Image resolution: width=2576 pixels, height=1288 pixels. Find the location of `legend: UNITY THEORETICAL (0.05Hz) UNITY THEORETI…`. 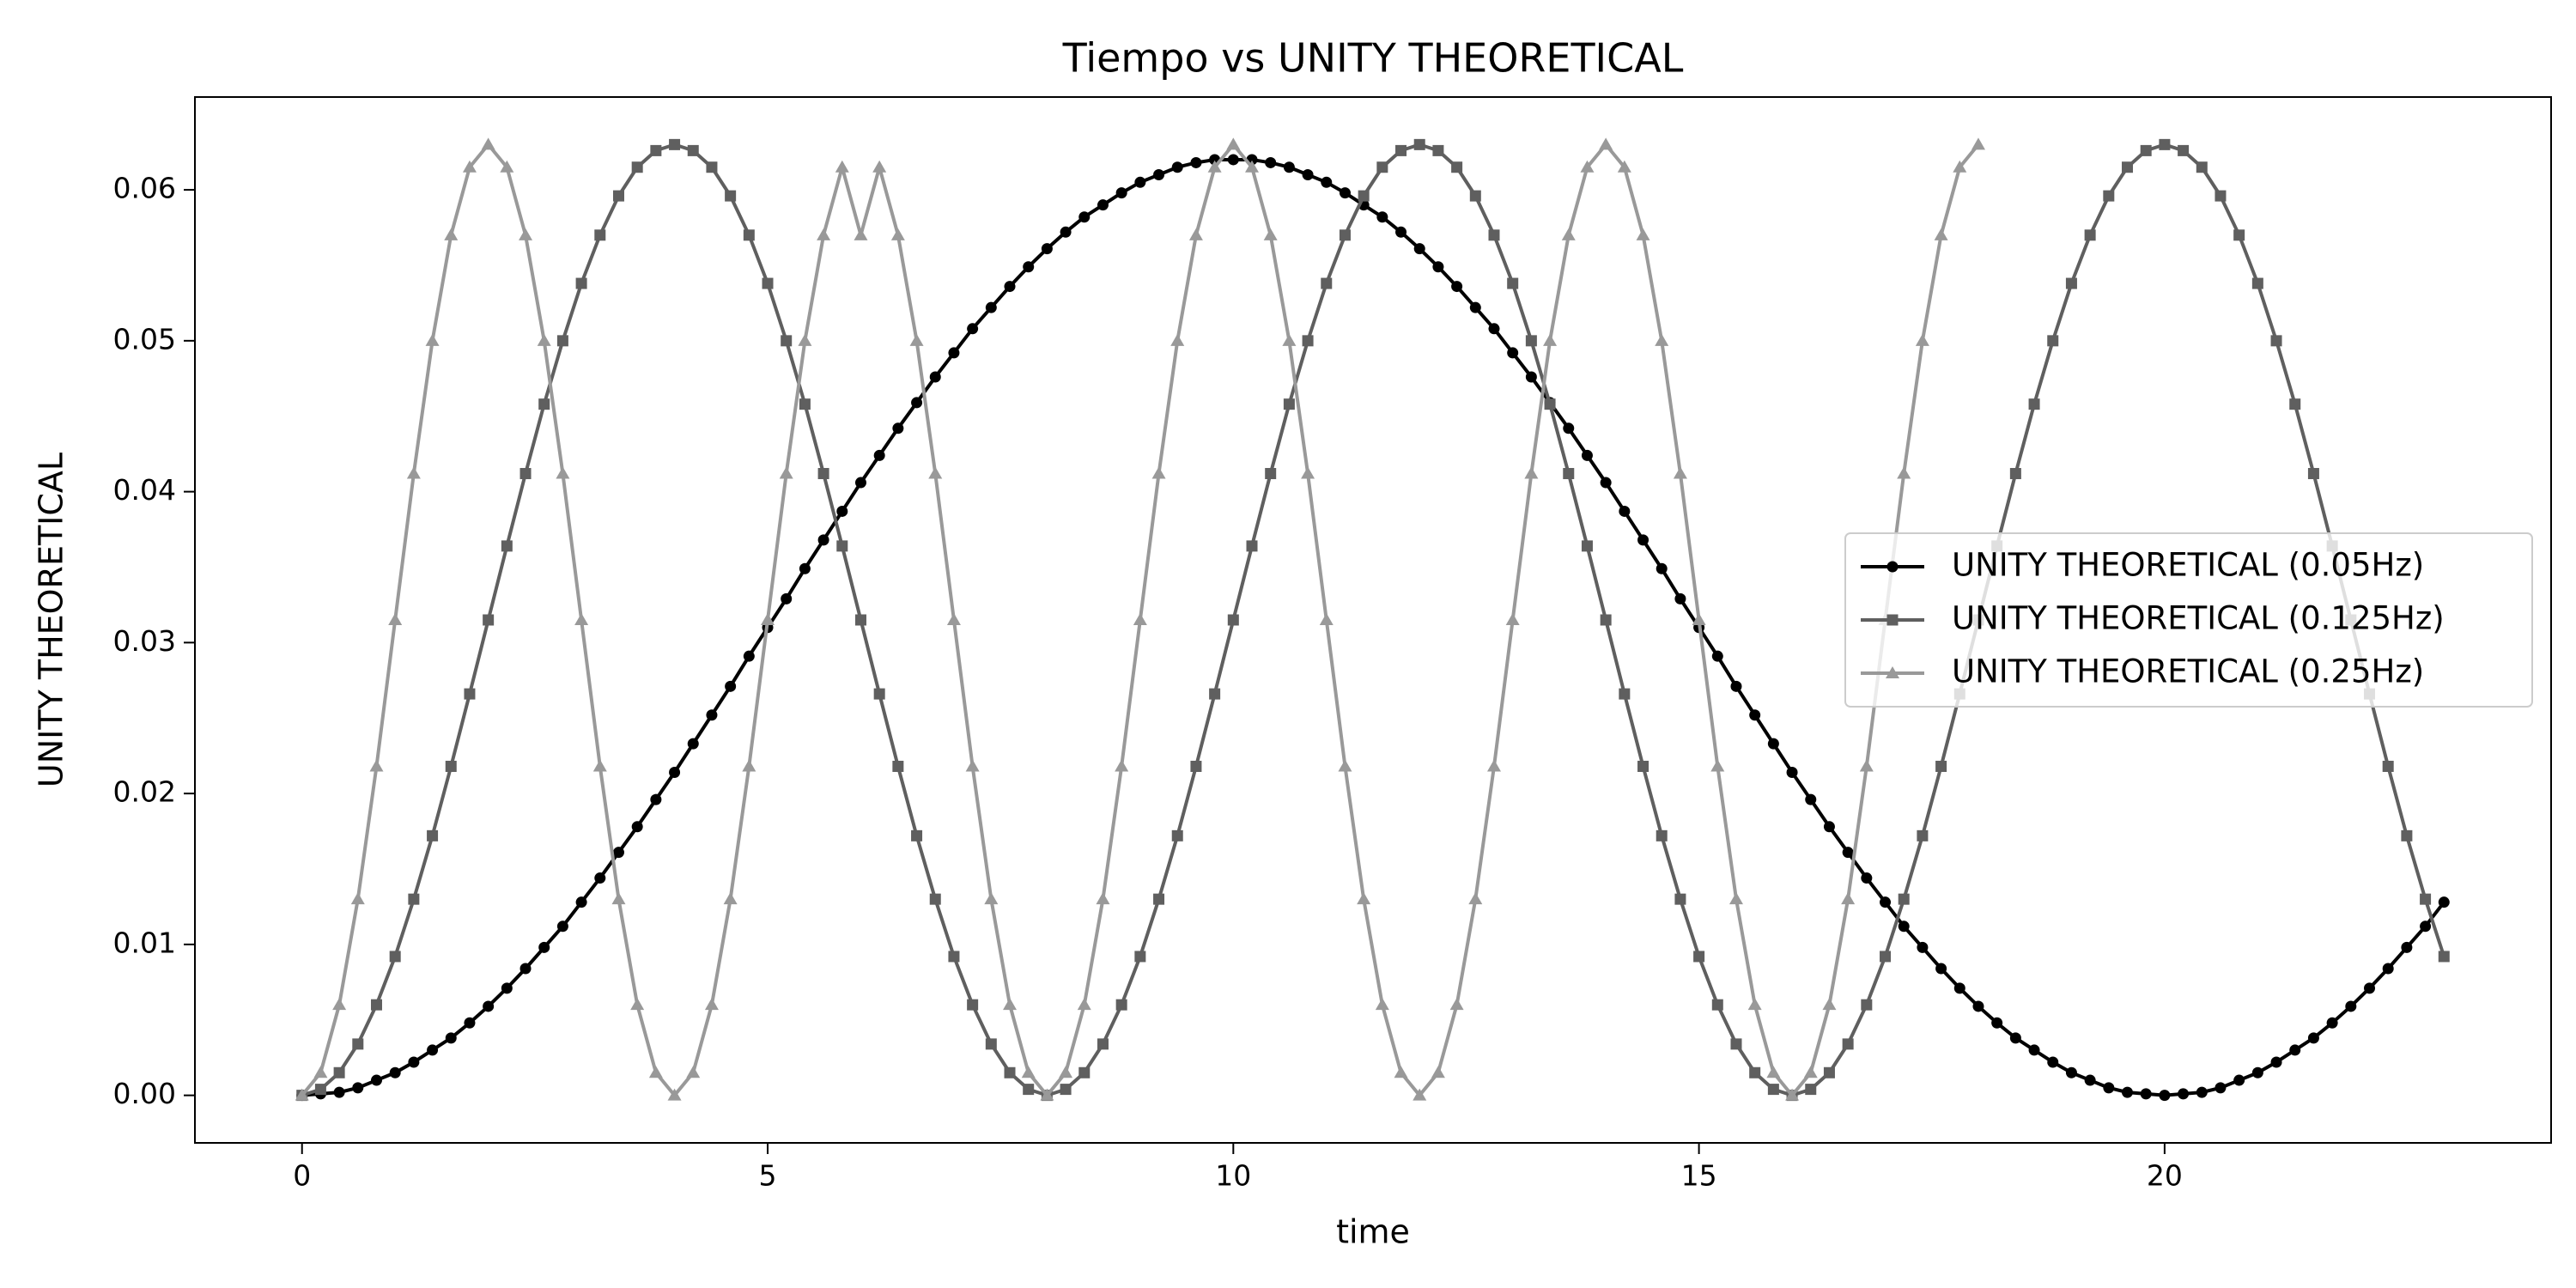

legend: UNITY THEORETICAL (0.05Hz) UNITY THEORETI… is located at coordinates (2188, 620).